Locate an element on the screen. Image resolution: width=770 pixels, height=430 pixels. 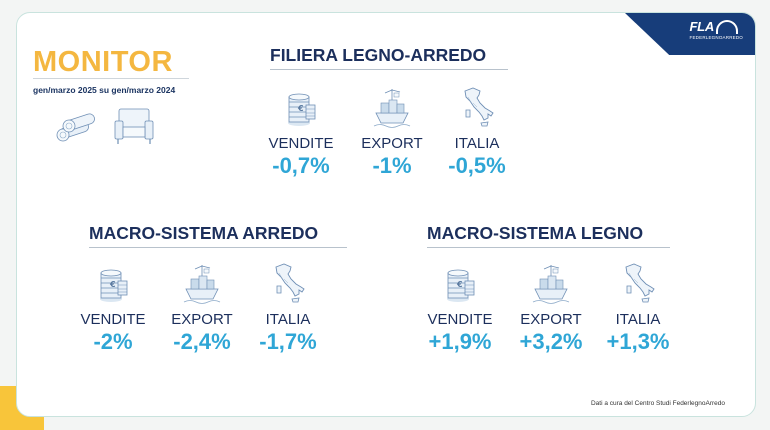
section-filiera: FILIERA LEGNO-ARREDO is located at coordinates (389, 57).